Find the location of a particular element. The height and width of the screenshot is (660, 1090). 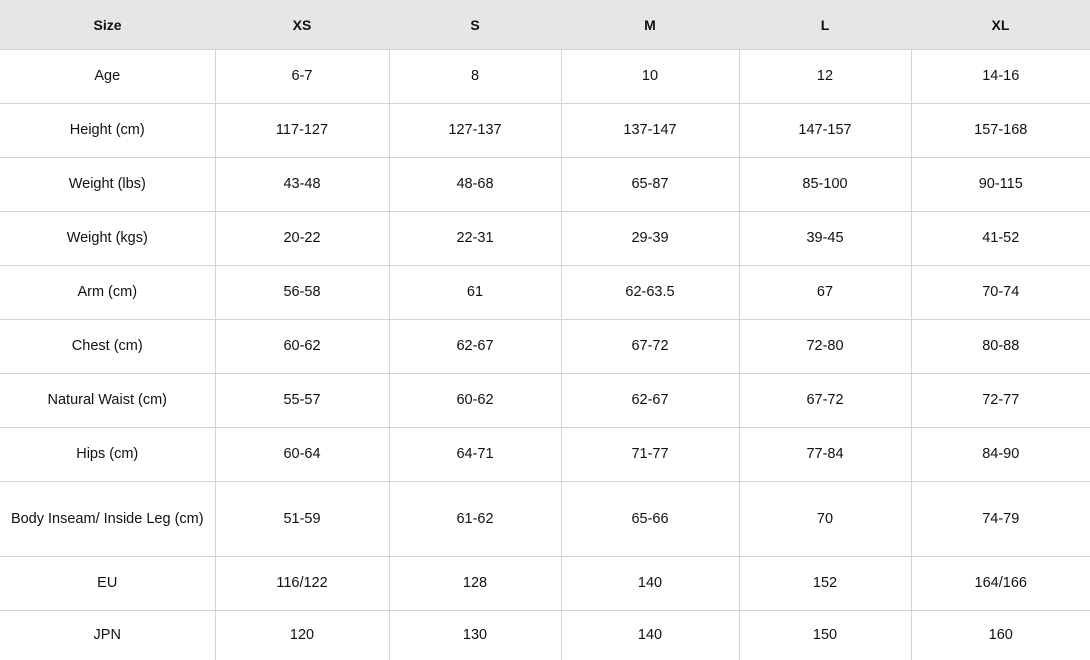

table-cell: 41-52 is located at coordinates (1000, 238).